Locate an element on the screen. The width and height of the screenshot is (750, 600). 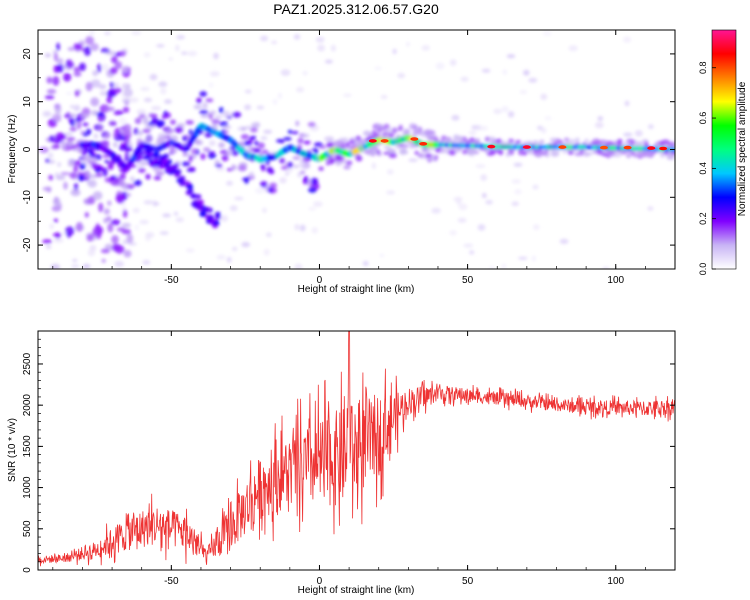
x-tick-label: -50 is located at coordinates (171, 581).